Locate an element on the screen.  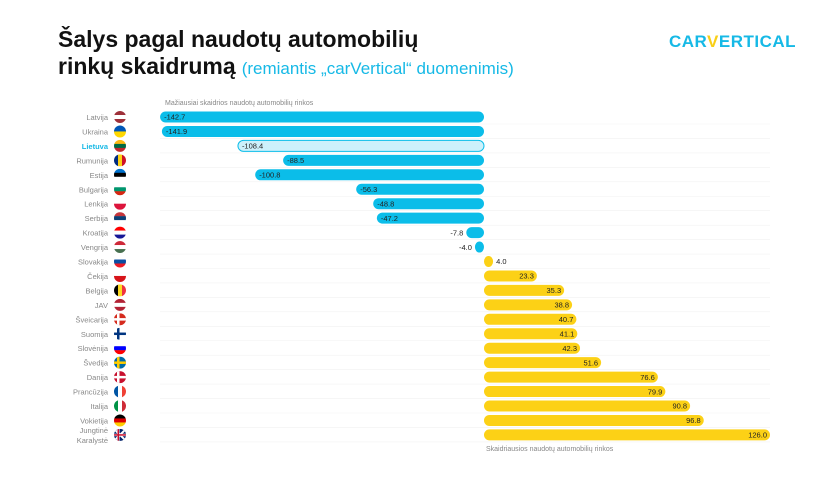
title-line1: Šalys pagal naudotų automobilių is located at coordinates (238, 39).